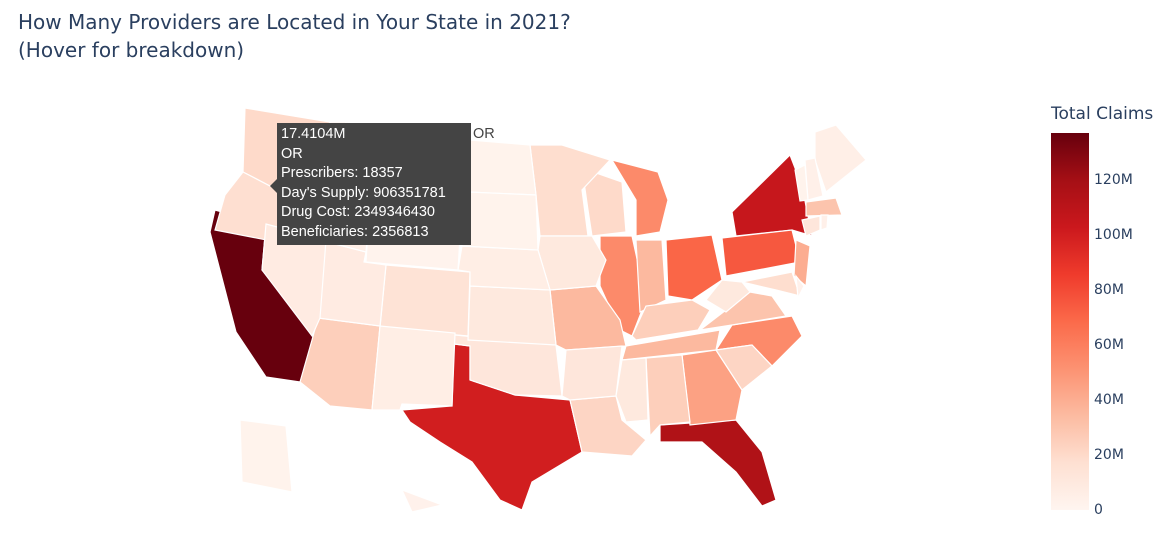 This screenshot has width=1175, height=550. I want to click on chart-title-line2: (Hover for breakdown), so click(131, 50).